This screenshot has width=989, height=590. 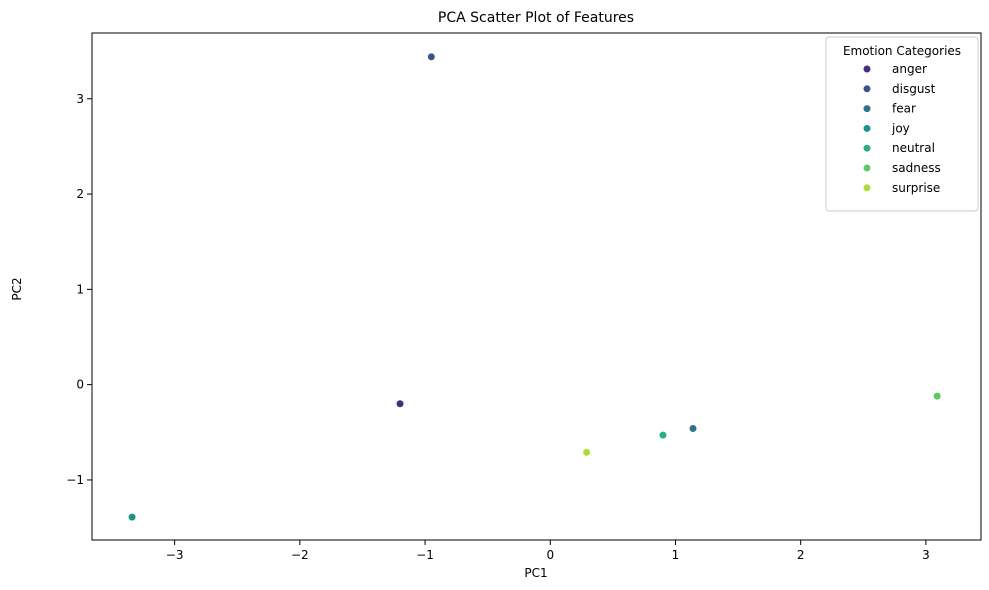 I want to click on legend-label-joy: joy, so click(x=900, y=128).